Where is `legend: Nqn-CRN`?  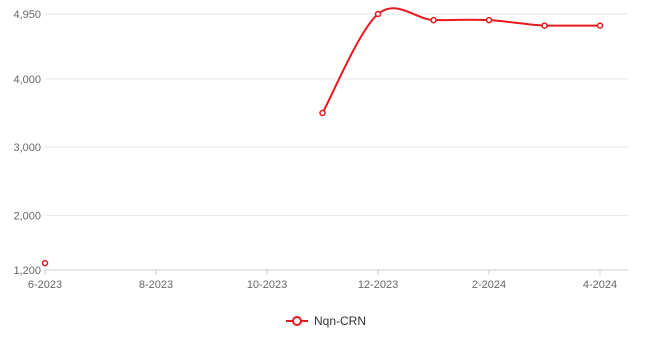 legend: Nqn-CRN is located at coordinates (326, 321).